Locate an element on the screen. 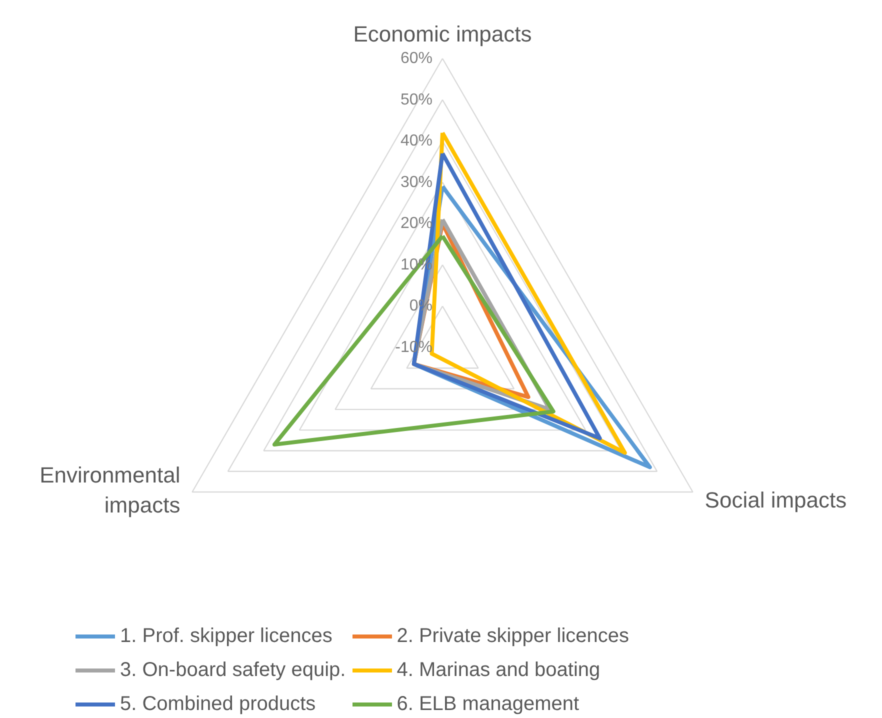  y-tick-label: 40% is located at coordinates (416, 141).